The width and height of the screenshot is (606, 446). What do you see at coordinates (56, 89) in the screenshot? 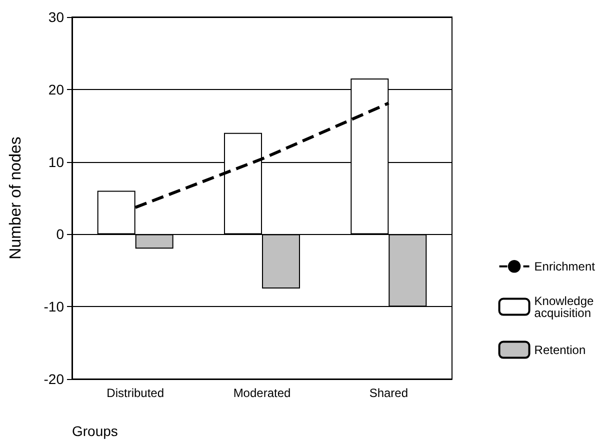
I see `y-tick-label: 20` at bounding box center [56, 89].